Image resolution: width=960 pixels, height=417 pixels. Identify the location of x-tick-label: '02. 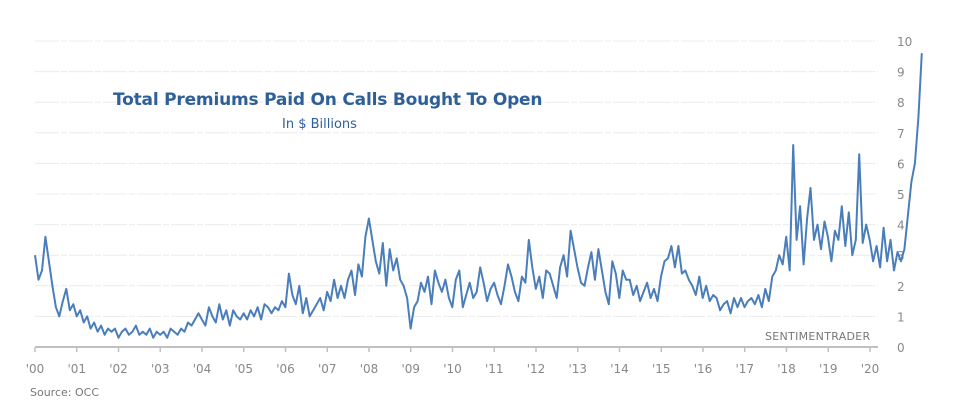
(118, 369).